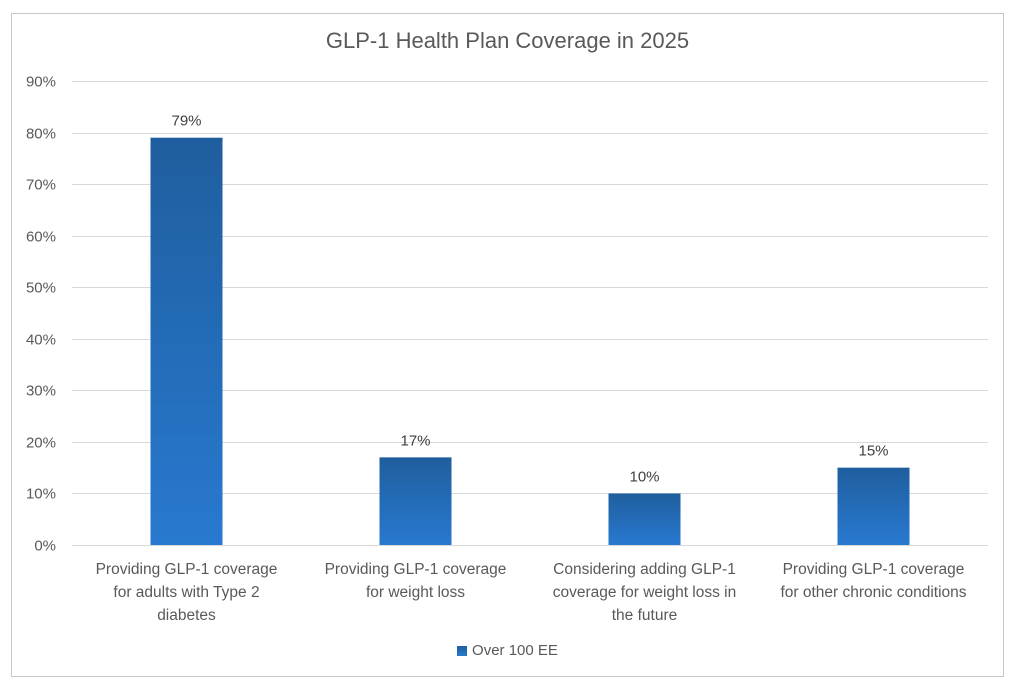  Describe the element at coordinates (41, 391) in the screenshot. I see `y-tick-label: 30%` at that location.